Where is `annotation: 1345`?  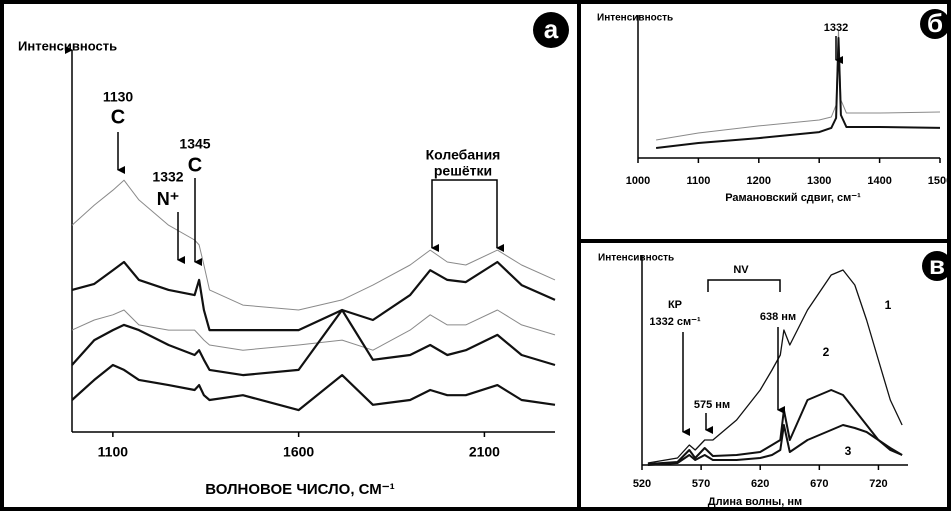
annotation: 1345 is located at coordinates (194, 144).